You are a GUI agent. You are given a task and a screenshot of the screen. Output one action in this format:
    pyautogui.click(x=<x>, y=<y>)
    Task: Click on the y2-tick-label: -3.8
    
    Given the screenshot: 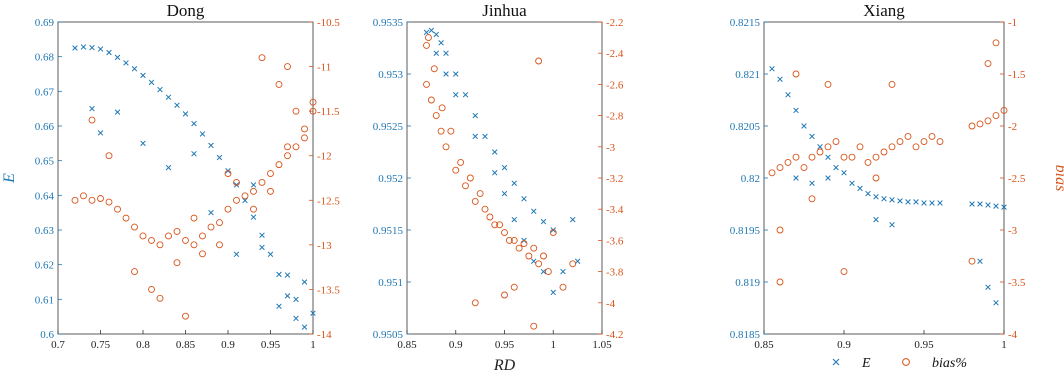 What is the action you would take?
    pyautogui.click(x=615, y=273)
    